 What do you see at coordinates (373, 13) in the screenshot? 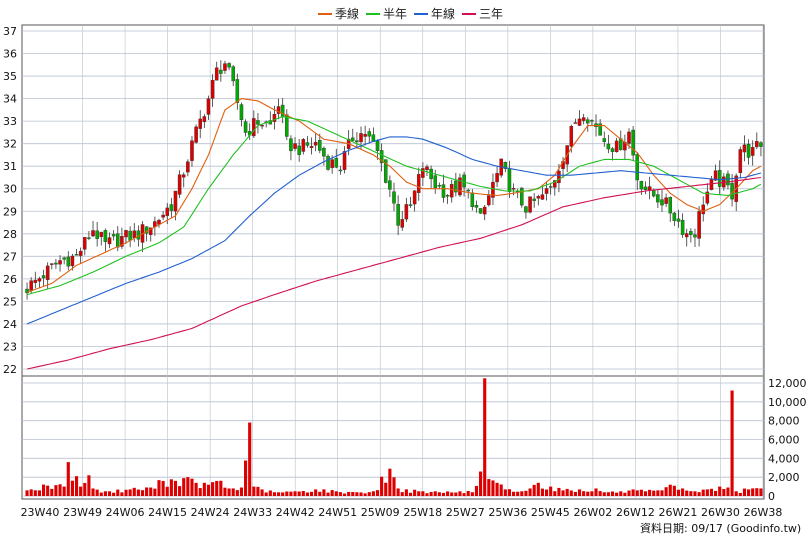
I see `legend-swatch` at bounding box center [373, 13].